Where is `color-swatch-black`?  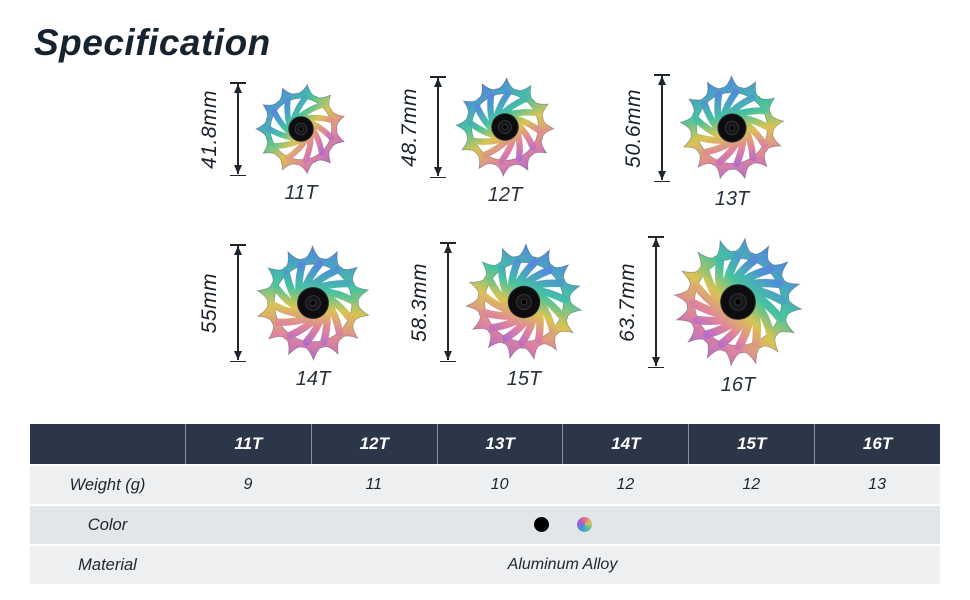
color-swatch-black is located at coordinates (541, 525).